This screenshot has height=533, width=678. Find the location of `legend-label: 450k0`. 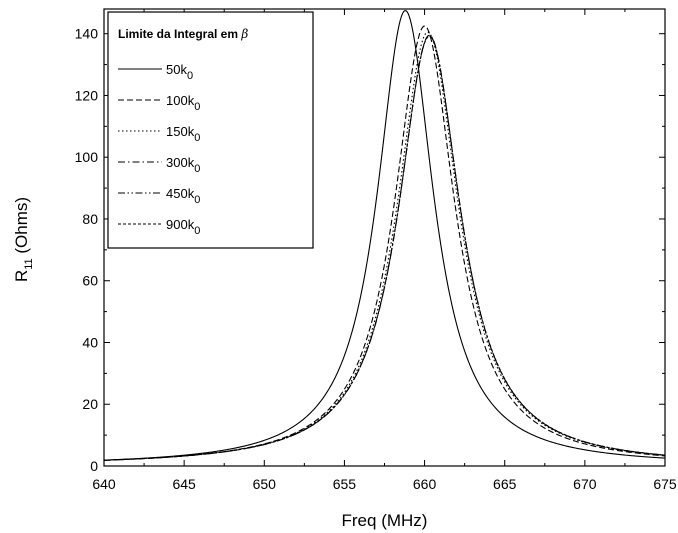

legend-label: 450k0 is located at coordinates (183, 196).